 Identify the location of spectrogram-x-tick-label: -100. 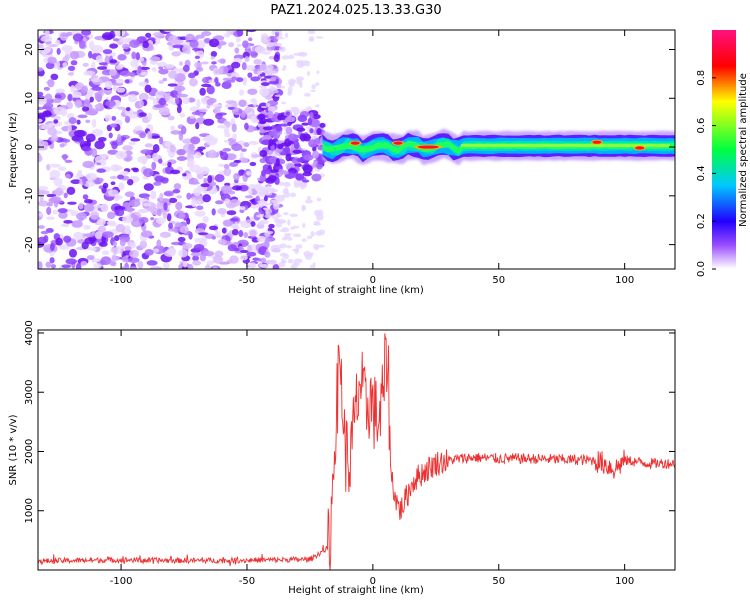
(121, 280).